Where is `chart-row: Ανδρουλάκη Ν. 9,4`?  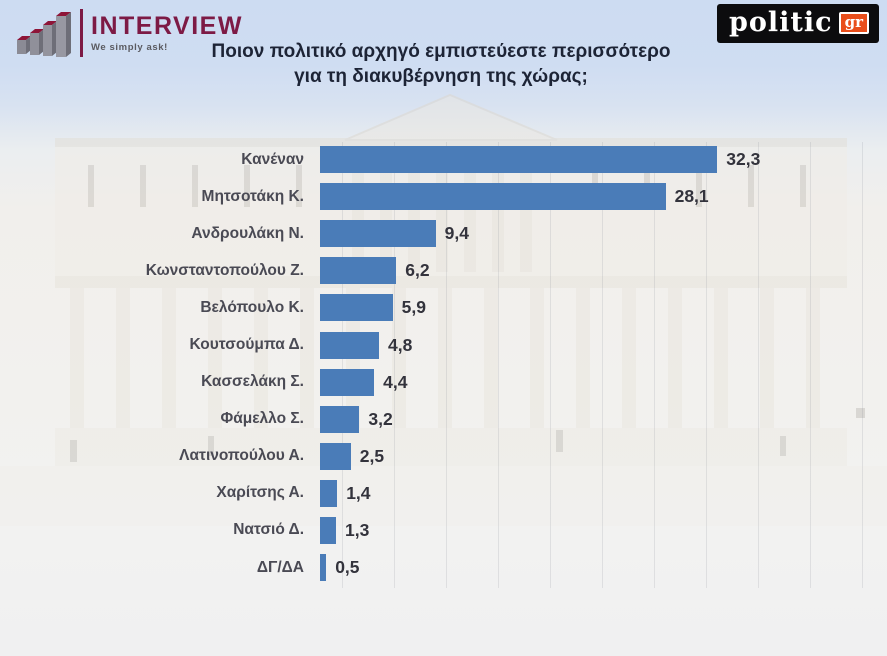
chart-row: Ανδρουλάκη Ν. 9,4 is located at coordinates (447, 233).